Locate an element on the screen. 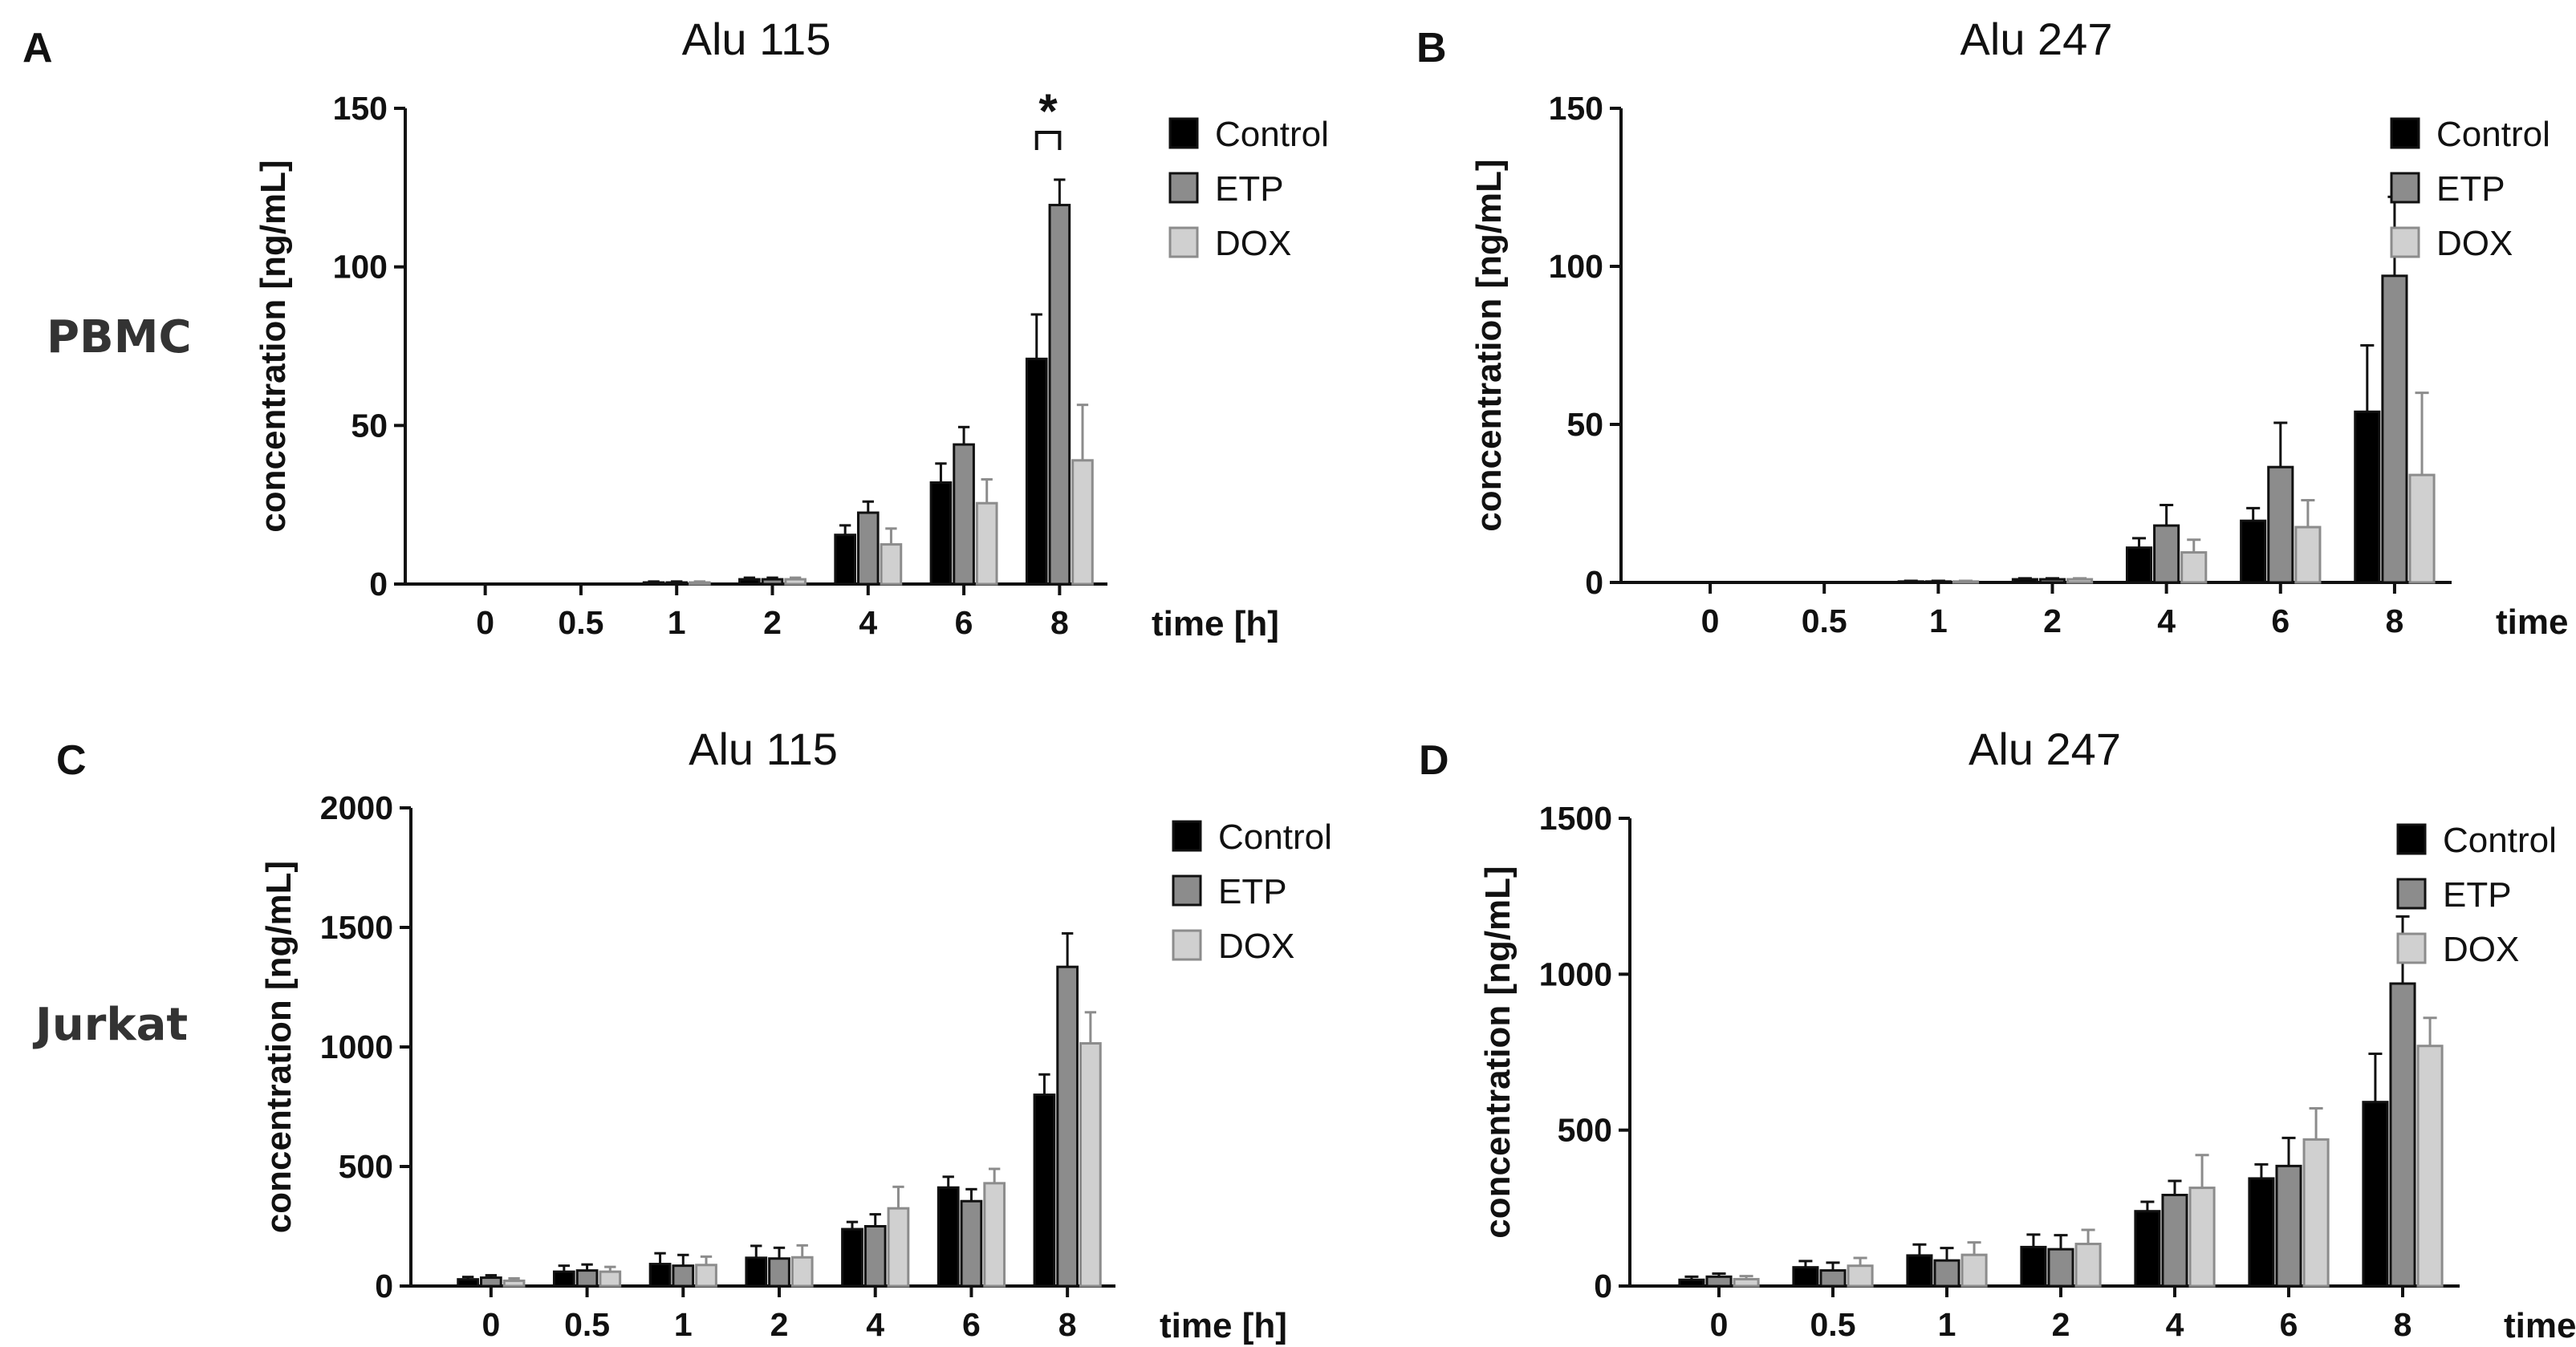 This screenshot has height=1347, width=2576. panel-letter-b: B is located at coordinates (1431, 48).